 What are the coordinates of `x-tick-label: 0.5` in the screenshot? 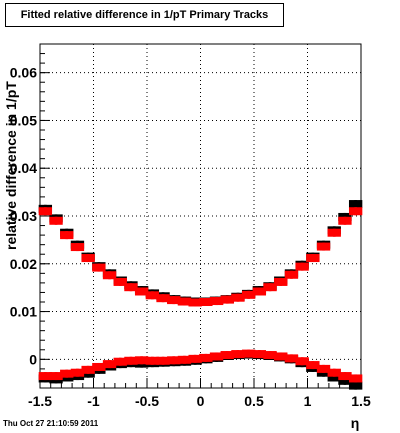 It's located at (254, 401).